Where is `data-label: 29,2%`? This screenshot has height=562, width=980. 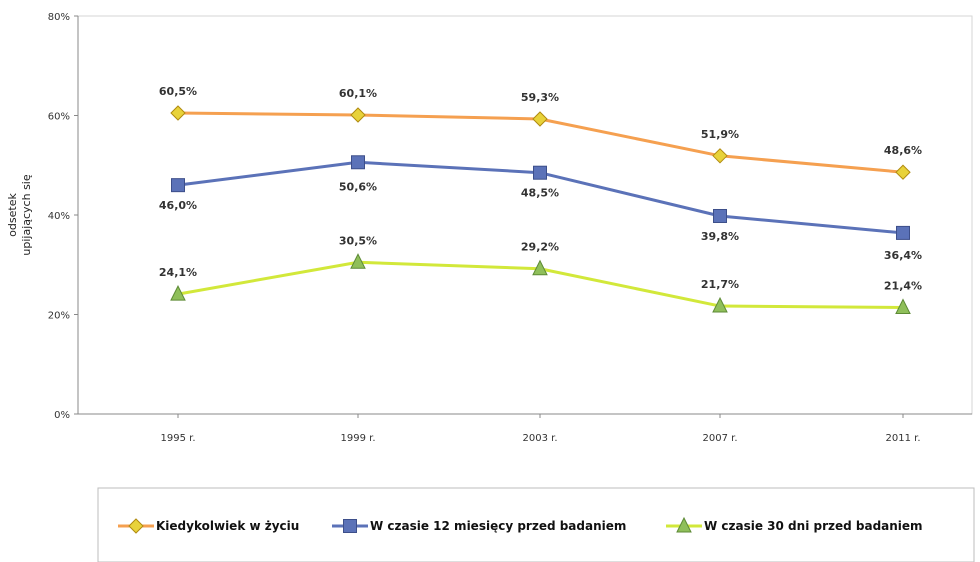 data-label: 29,2% is located at coordinates (540, 247).